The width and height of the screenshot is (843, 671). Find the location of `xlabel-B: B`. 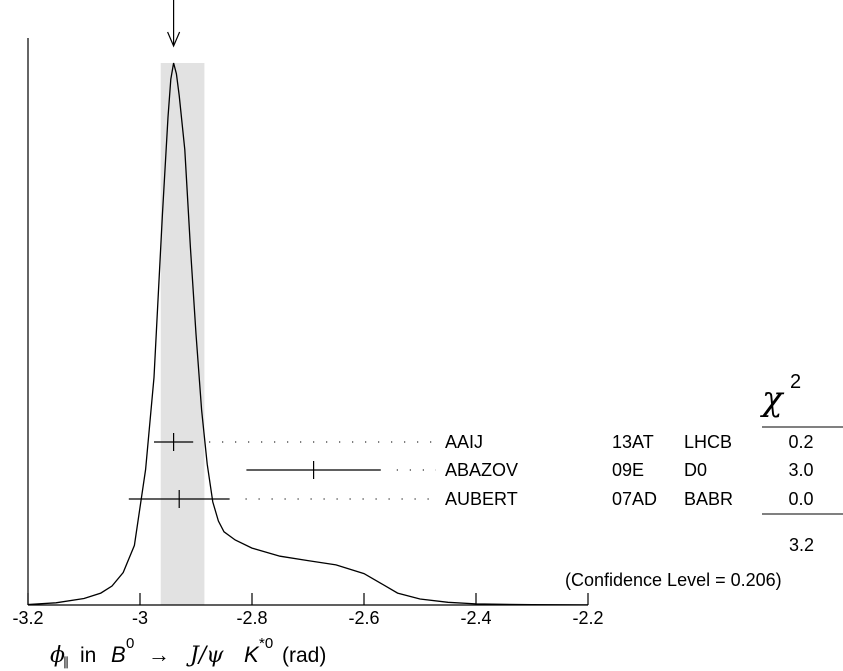

xlabel-B: B is located at coordinates (118, 654).